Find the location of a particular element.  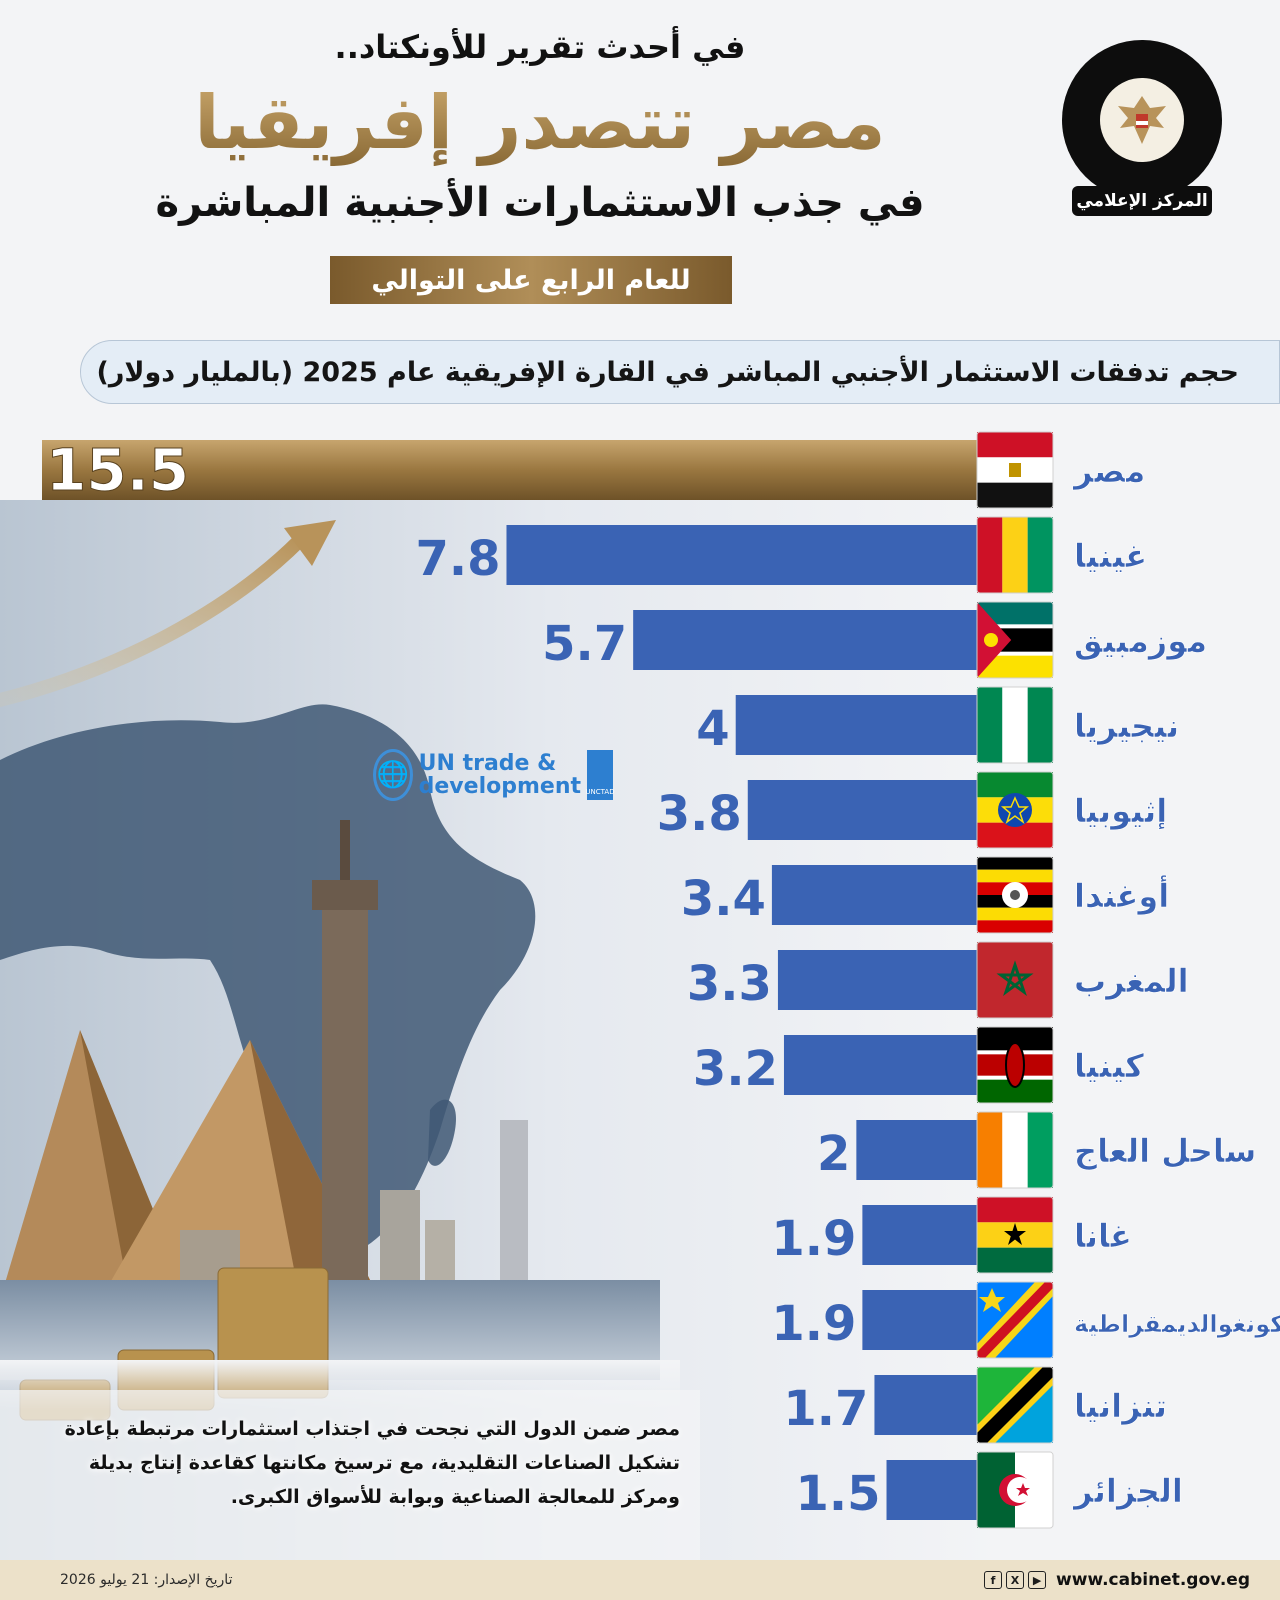

youtube-icon: ▶ is located at coordinates (1037, 1580).